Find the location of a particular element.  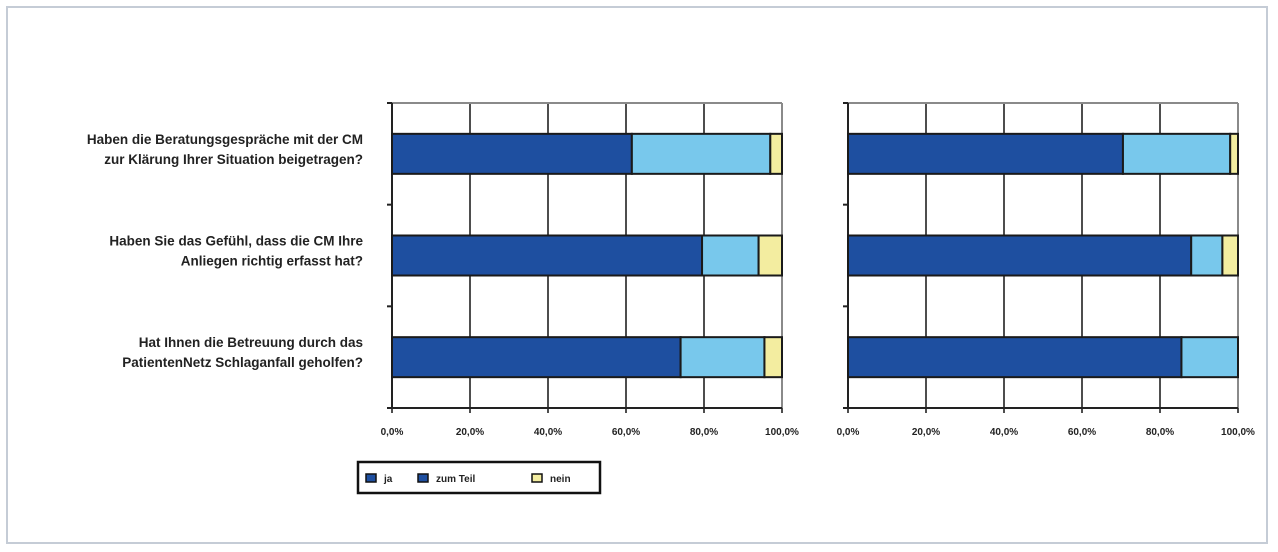

left-x-tick-label: 60,0% is located at coordinates (626, 432).